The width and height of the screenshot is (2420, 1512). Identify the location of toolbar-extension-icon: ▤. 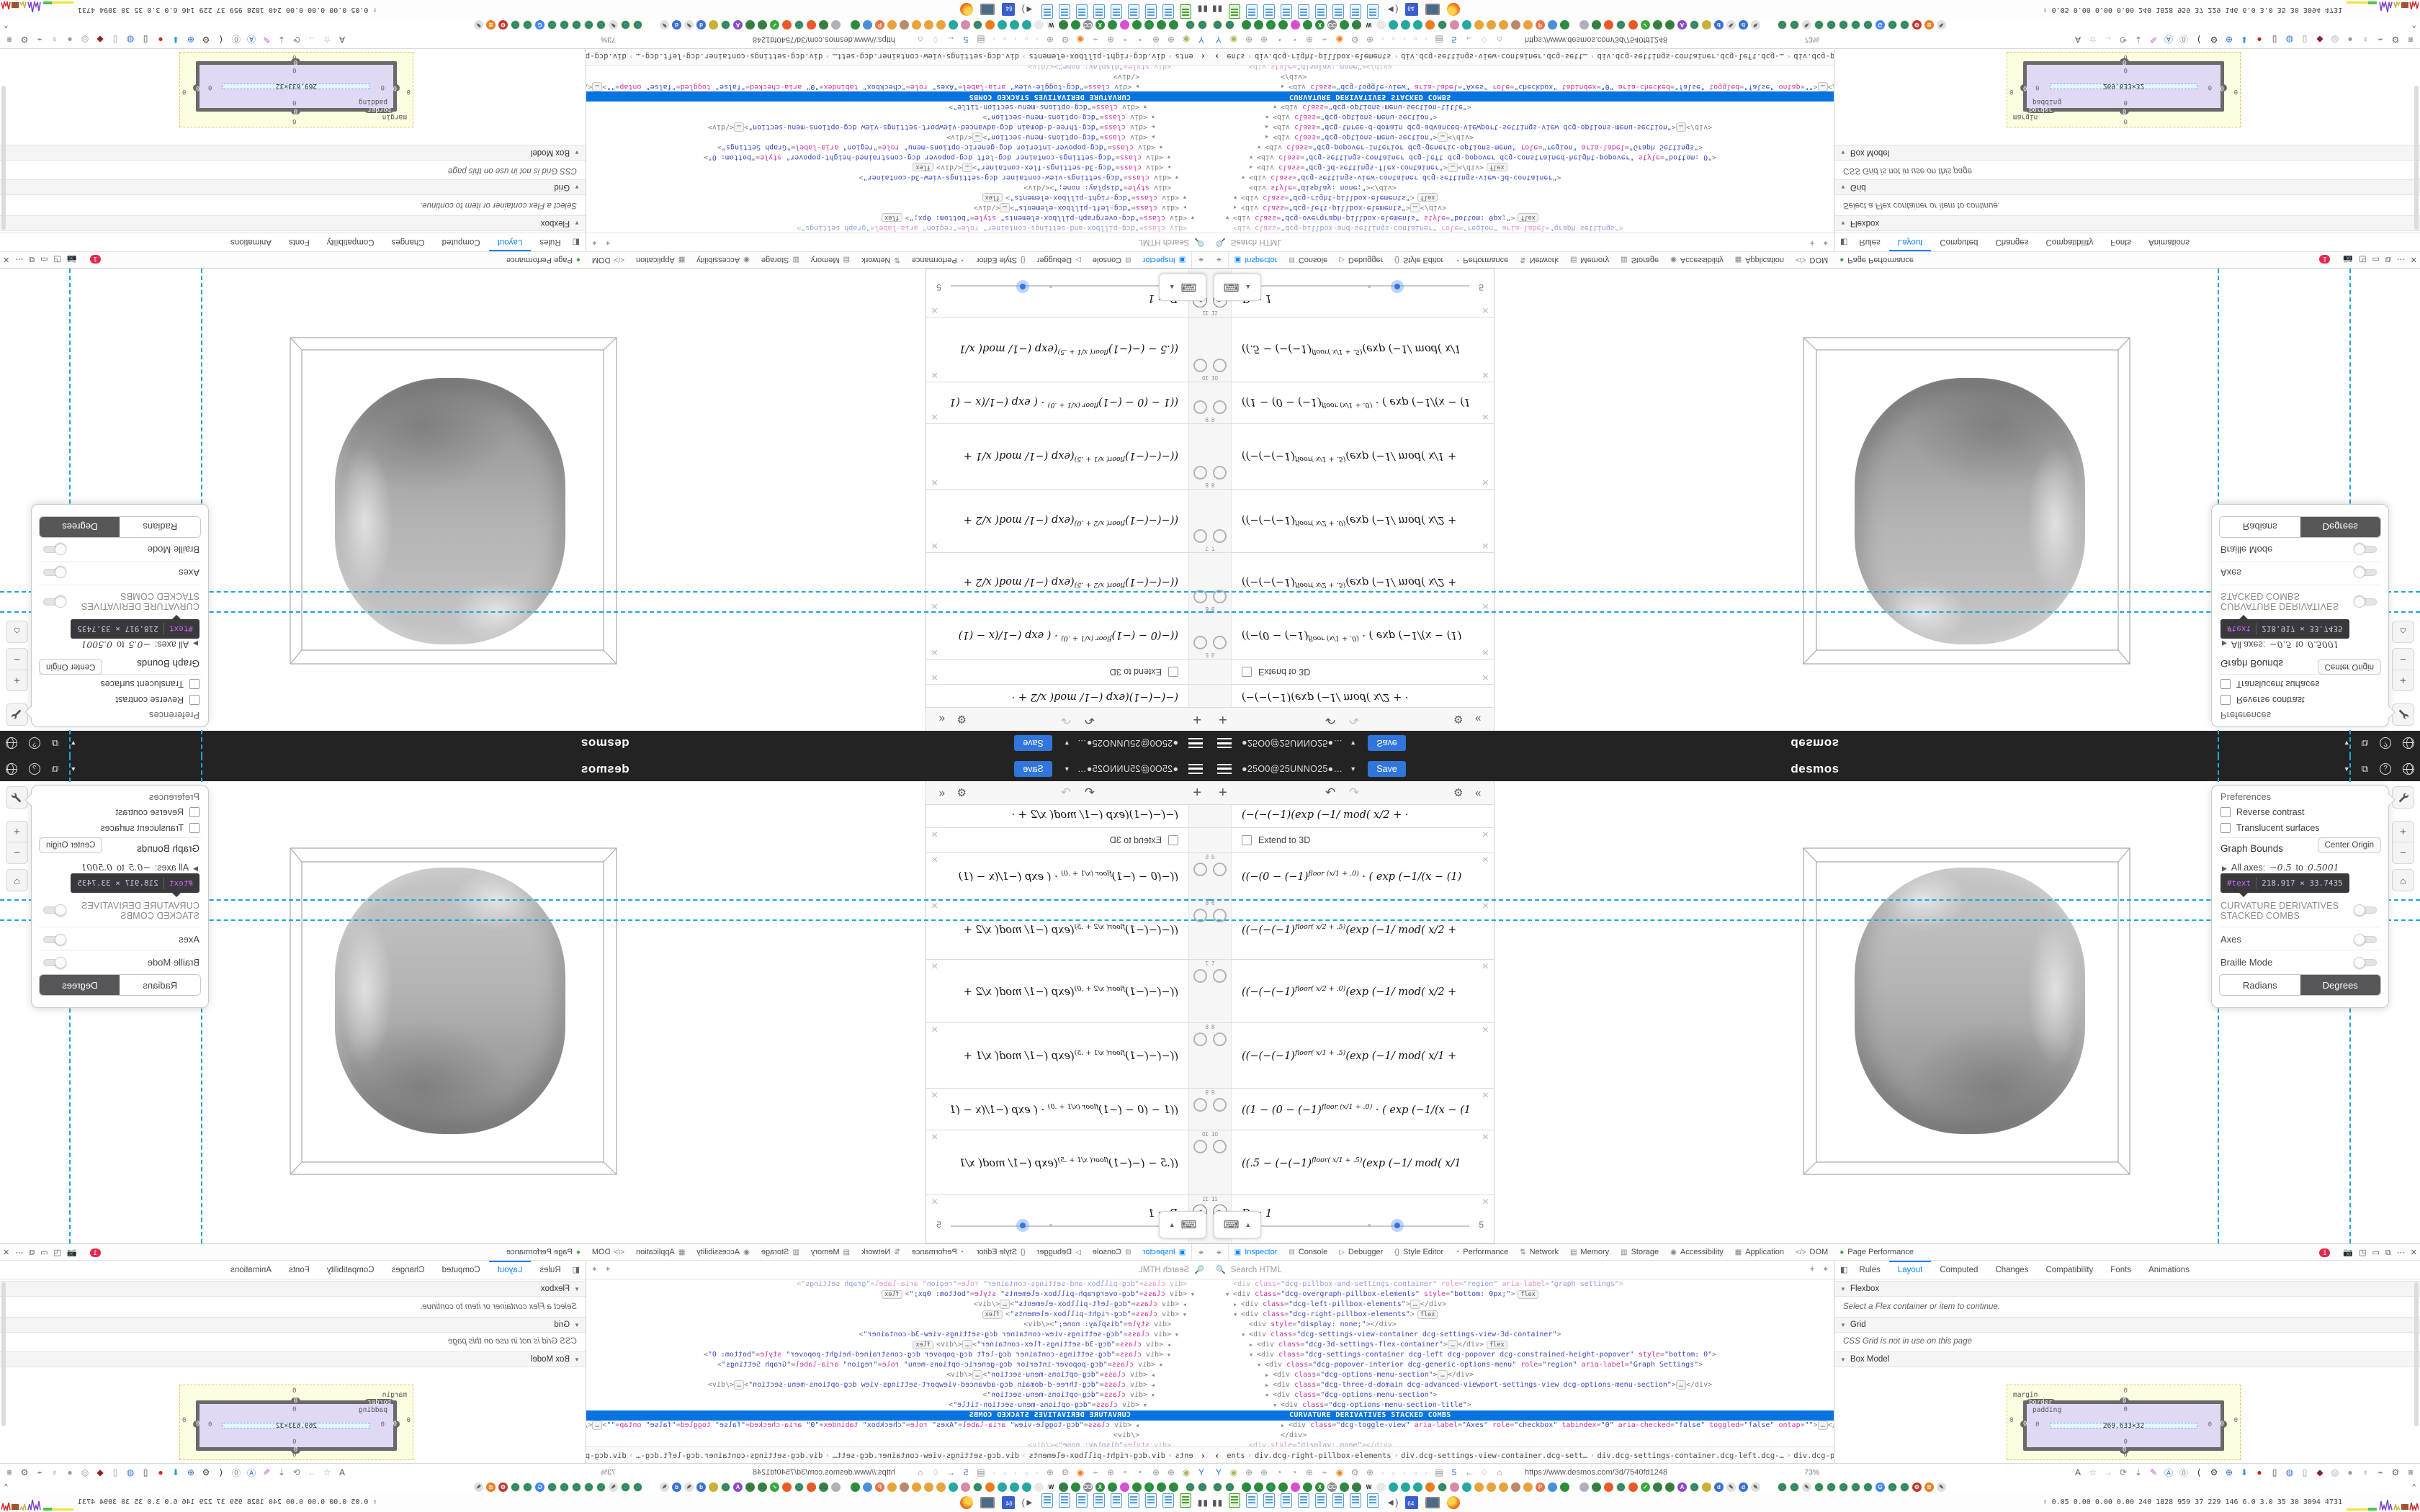
(1439, 40).